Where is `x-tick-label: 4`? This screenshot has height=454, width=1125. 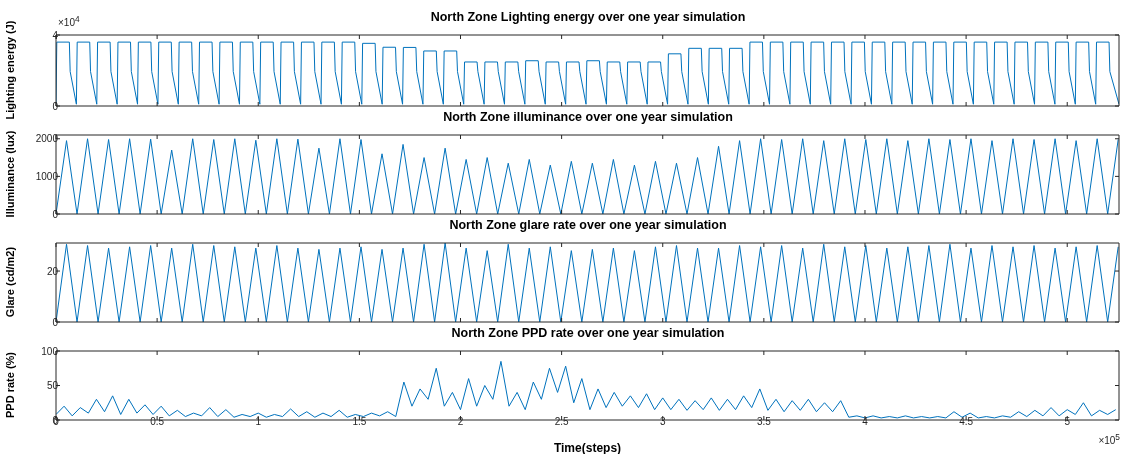 x-tick-label: 4 is located at coordinates (865, 422).